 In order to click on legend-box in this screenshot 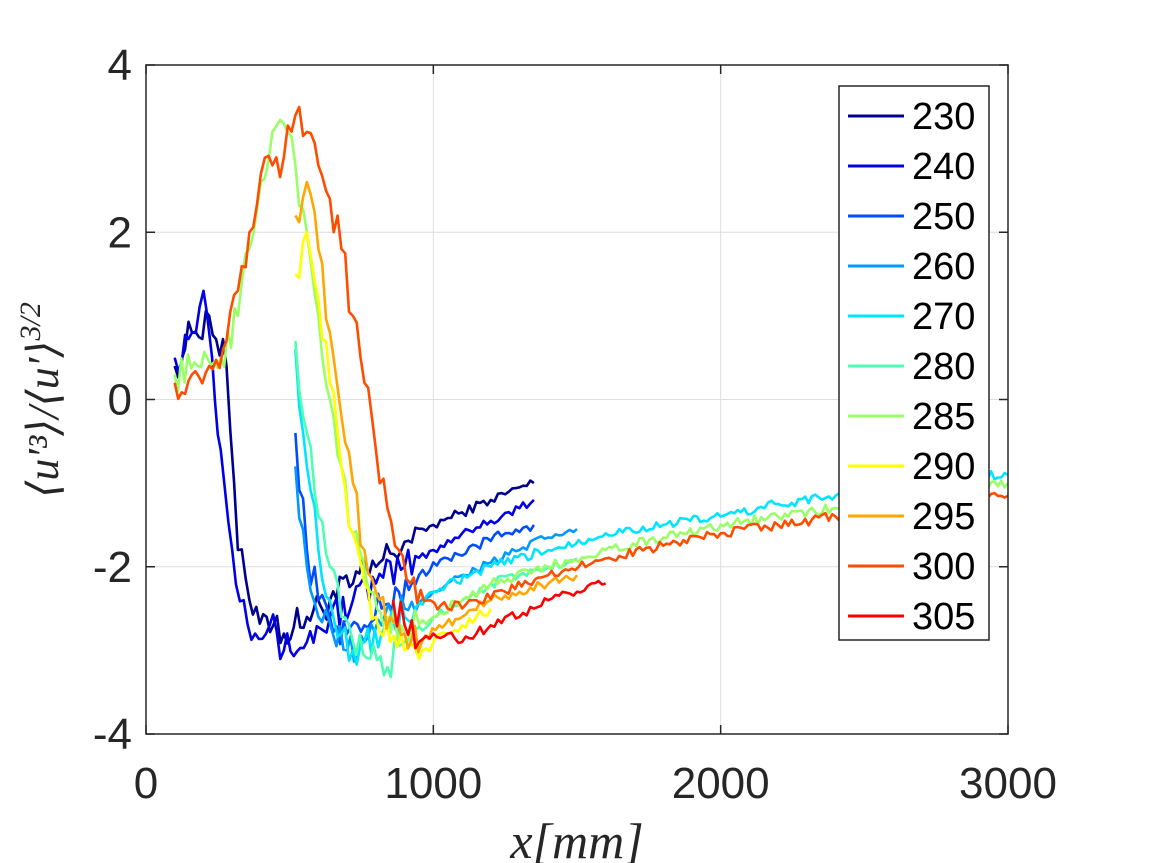, I will do `click(914, 363)`.